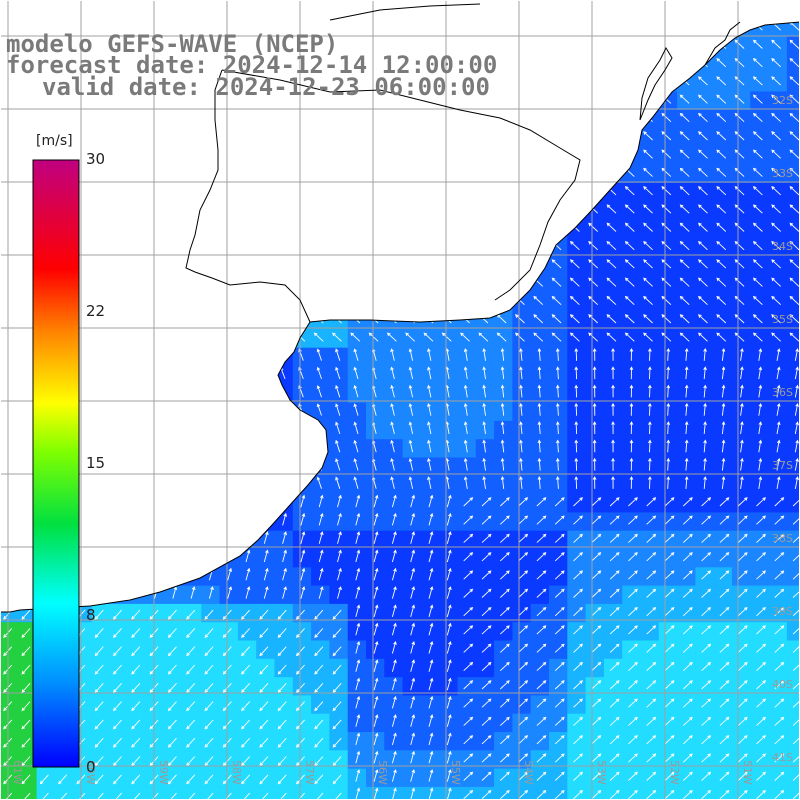  I want to click on longitude-label: 54W, so click(528, 772).